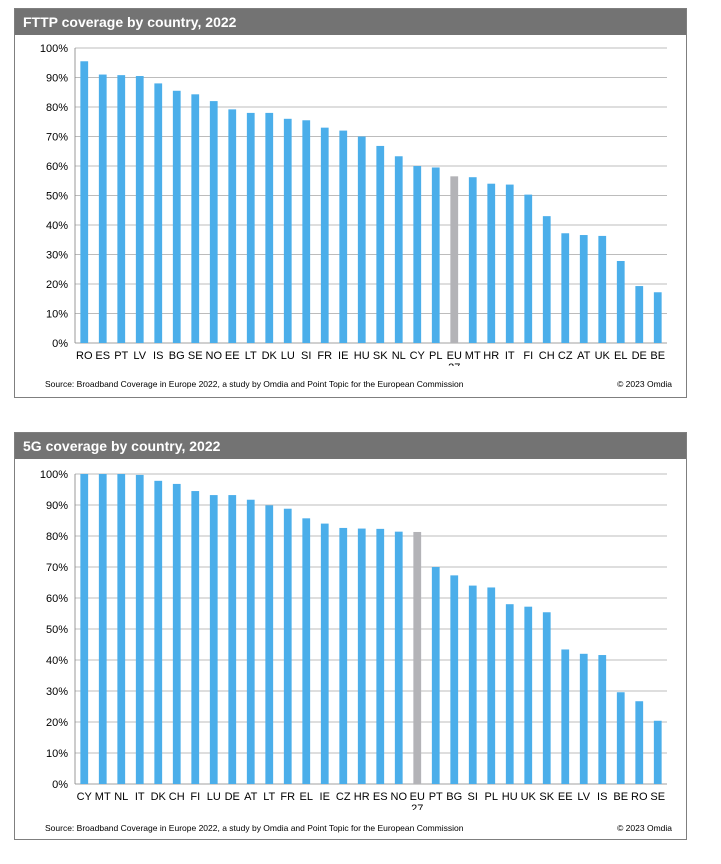 Image resolution: width=721 pixels, height=864 pixels. Describe the element at coordinates (644, 384) in the screenshot. I see `fttp-copyright: © 2023 Omdia` at that location.